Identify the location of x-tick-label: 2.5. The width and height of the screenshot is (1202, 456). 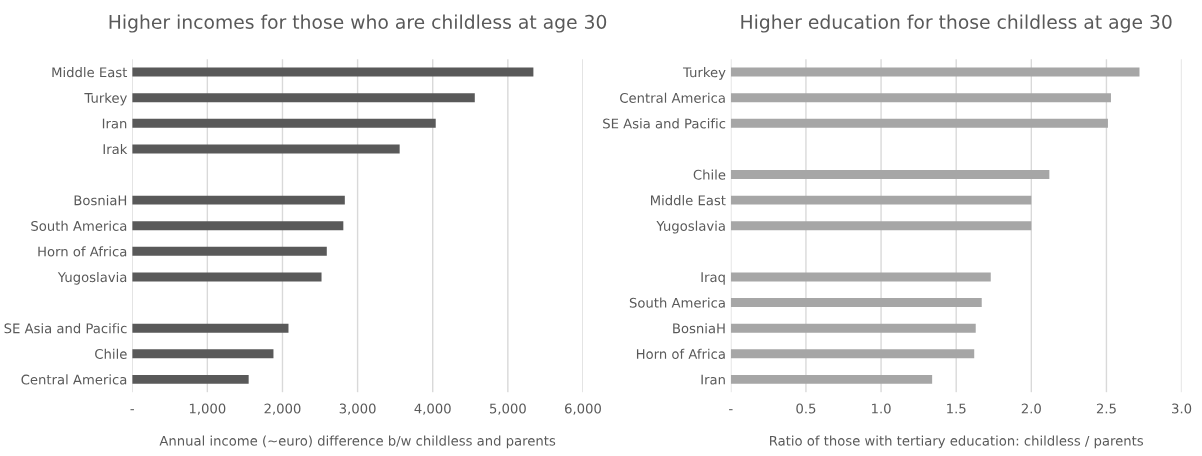
(1106, 408).